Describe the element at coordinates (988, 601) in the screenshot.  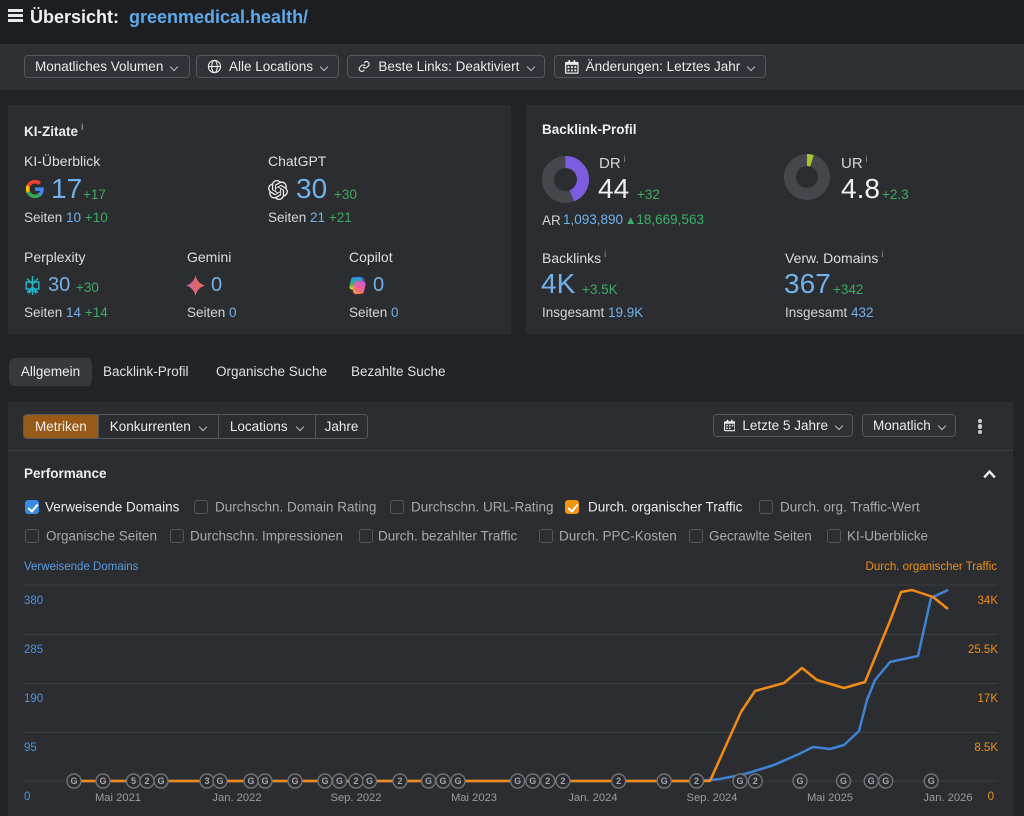
I see `svg-text: 34K` at that location.